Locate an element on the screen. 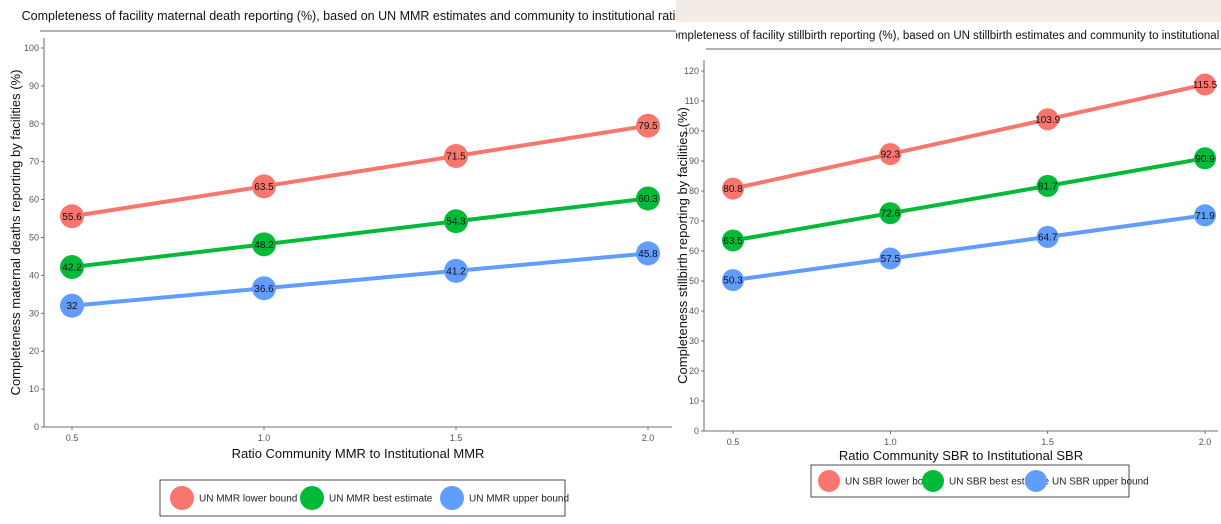  legend-item-label: UN MMR best estimate is located at coordinates (381, 499).